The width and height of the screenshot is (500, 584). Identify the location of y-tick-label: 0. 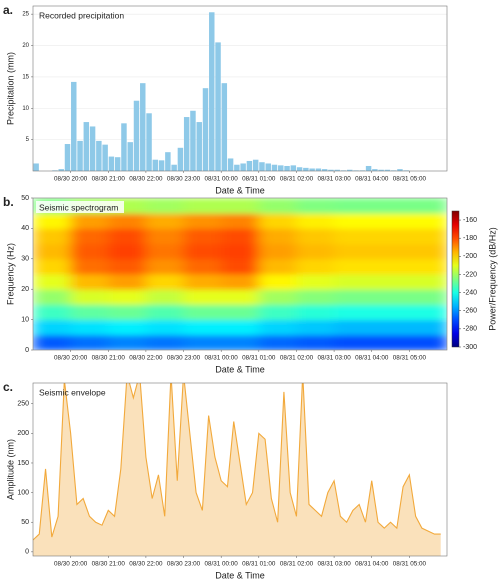
(27, 552).